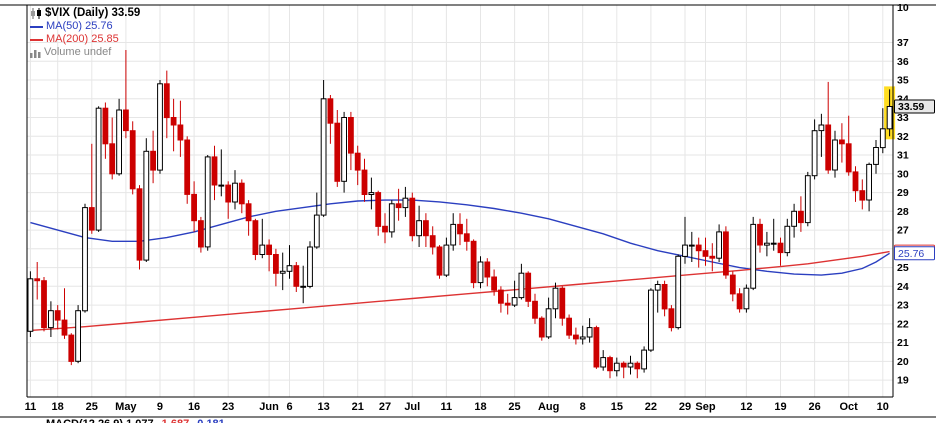  Describe the element at coordinates (289, 407) in the screenshot. I see `x-axis-label: 6` at that location.